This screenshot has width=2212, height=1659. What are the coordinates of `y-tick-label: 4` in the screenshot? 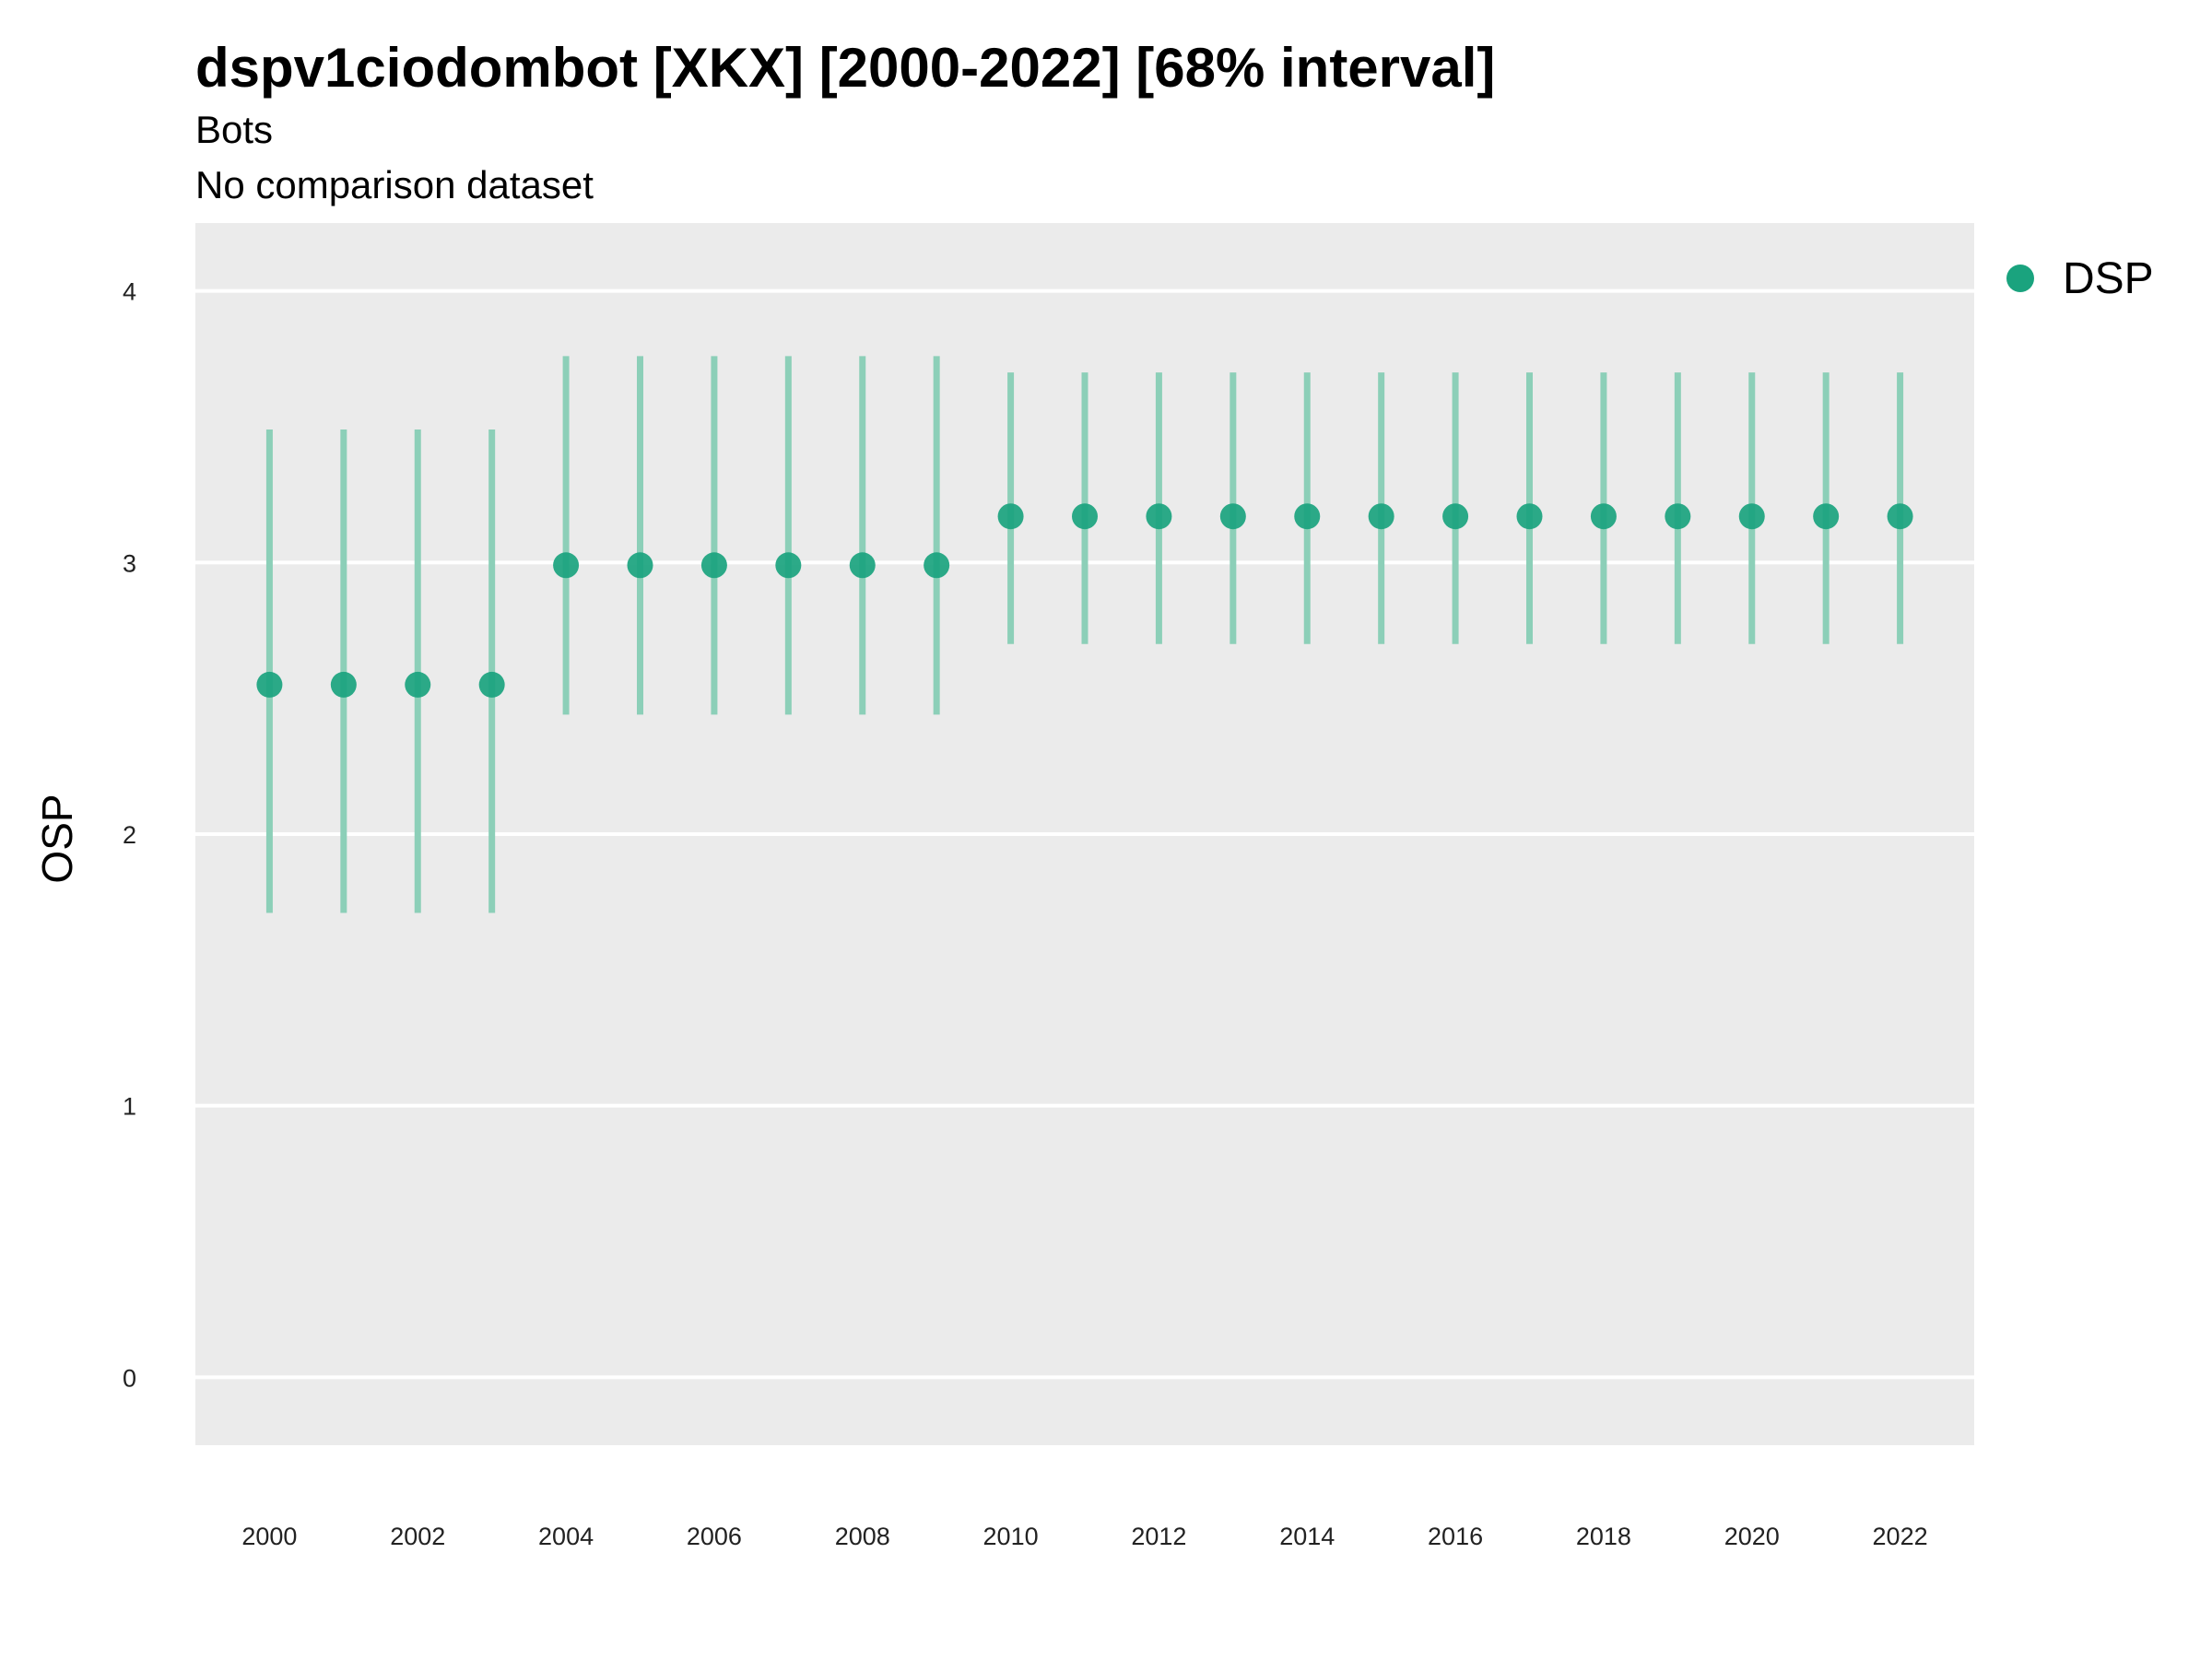 It's located at (129, 292).